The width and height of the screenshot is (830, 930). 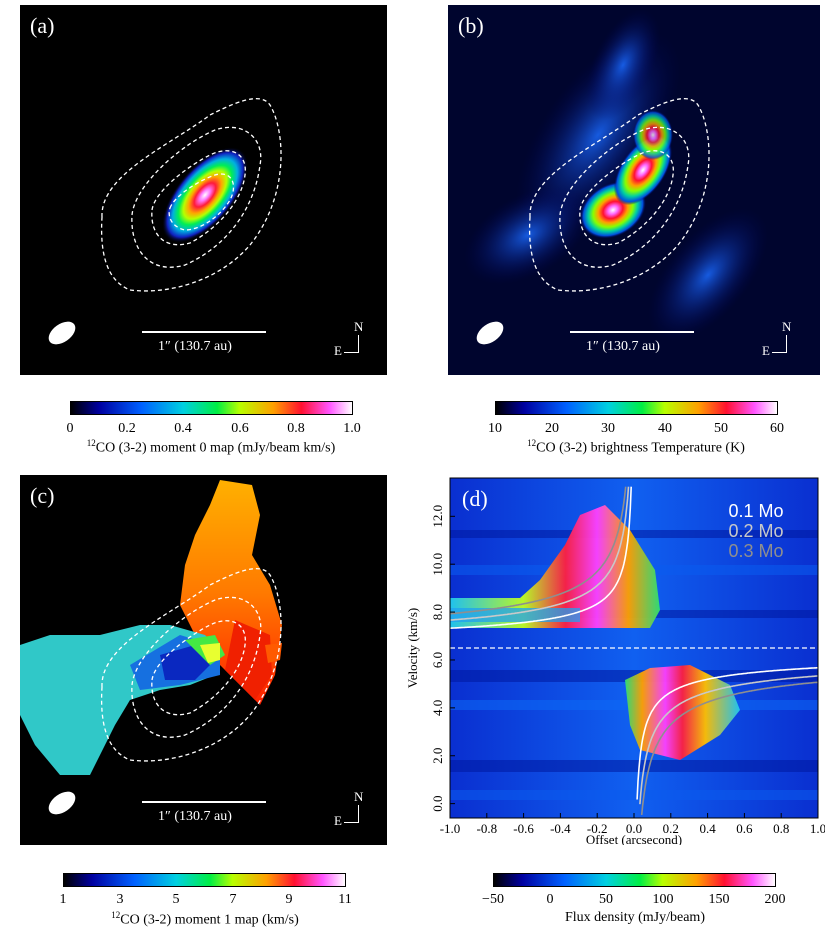 I want to click on x-tick-label: -0.8, so click(x=487, y=828).